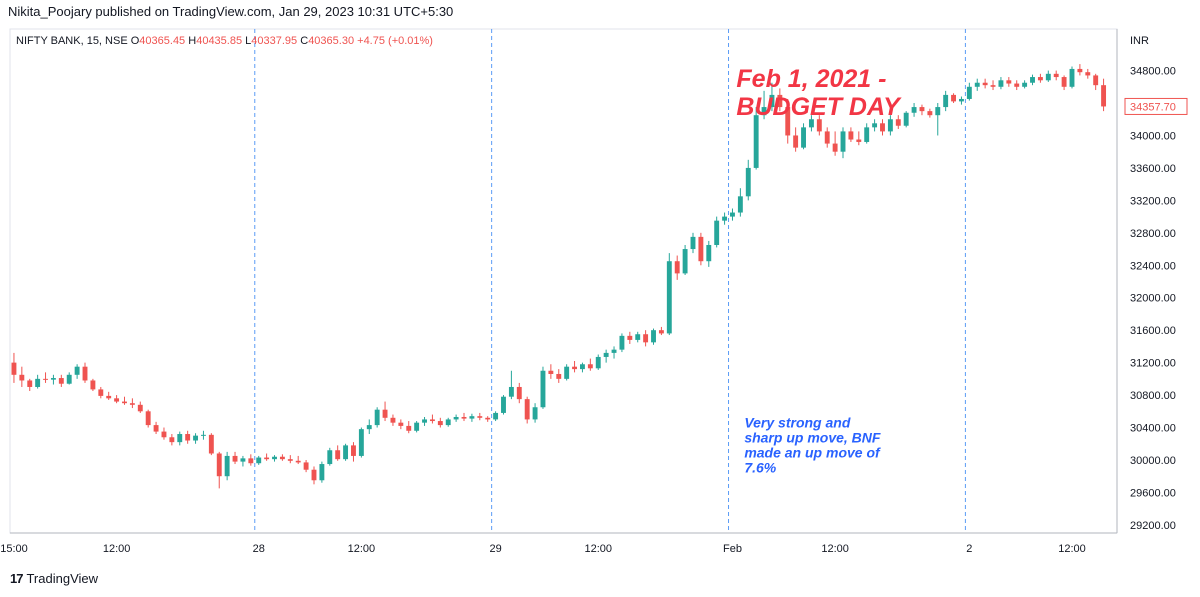 This screenshot has width=1200, height=597. What do you see at coordinates (819, 107) in the screenshot?
I see `budget-day-annotation: BUDGET DAY` at bounding box center [819, 107].